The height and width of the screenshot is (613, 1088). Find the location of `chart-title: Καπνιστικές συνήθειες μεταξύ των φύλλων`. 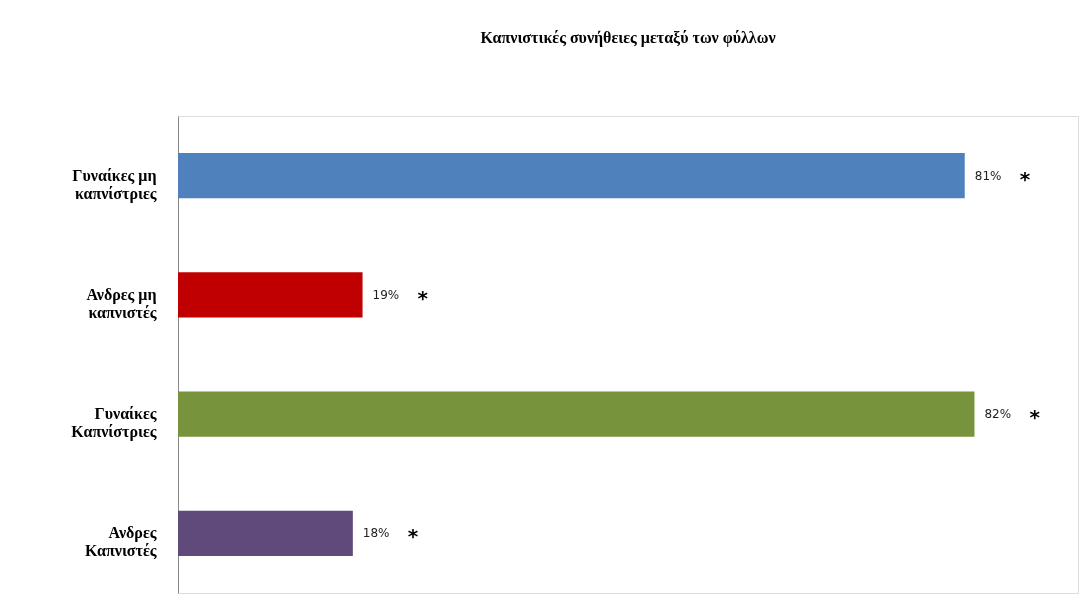

chart-title: Καπνιστικές συνήθειες μεταξύ των φύλλων is located at coordinates (628, 38).